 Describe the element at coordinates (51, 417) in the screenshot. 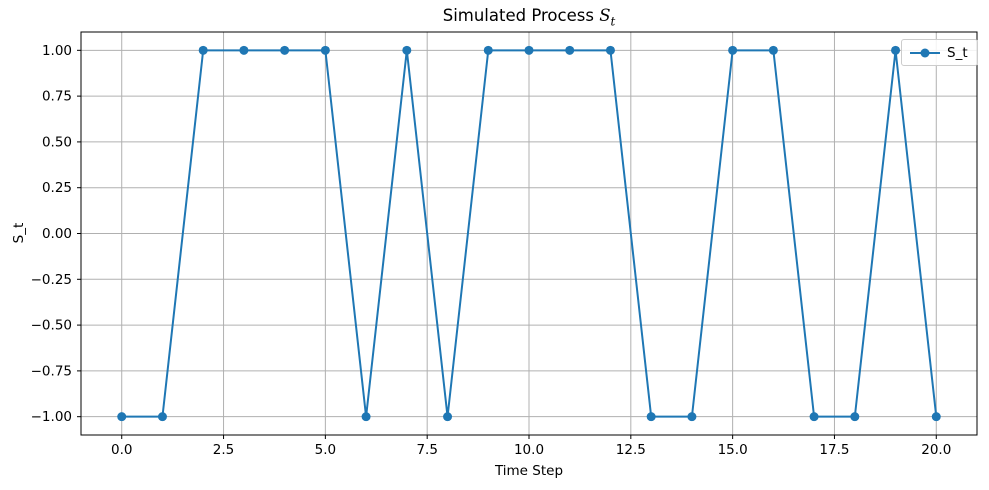

I see `svg-text: −1.00` at that location.